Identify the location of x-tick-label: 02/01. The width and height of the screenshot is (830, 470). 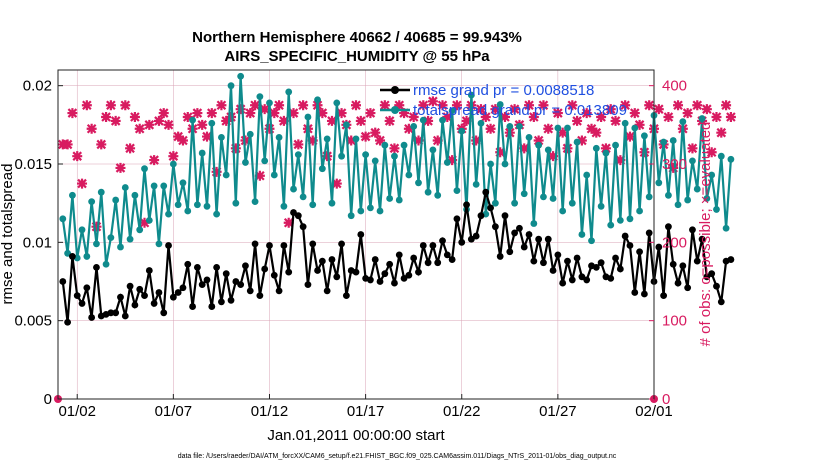
(654, 411).